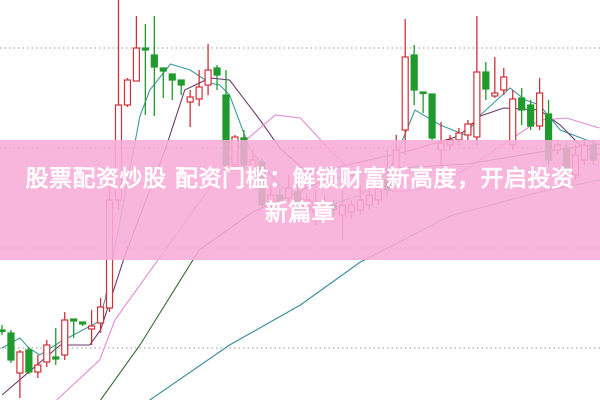 Image resolution: width=600 pixels, height=400 pixels. I want to click on headline-text: 股票配资炒股 配资门槛：解锁财富新高度，开启投资新篇章, so click(300, 196).